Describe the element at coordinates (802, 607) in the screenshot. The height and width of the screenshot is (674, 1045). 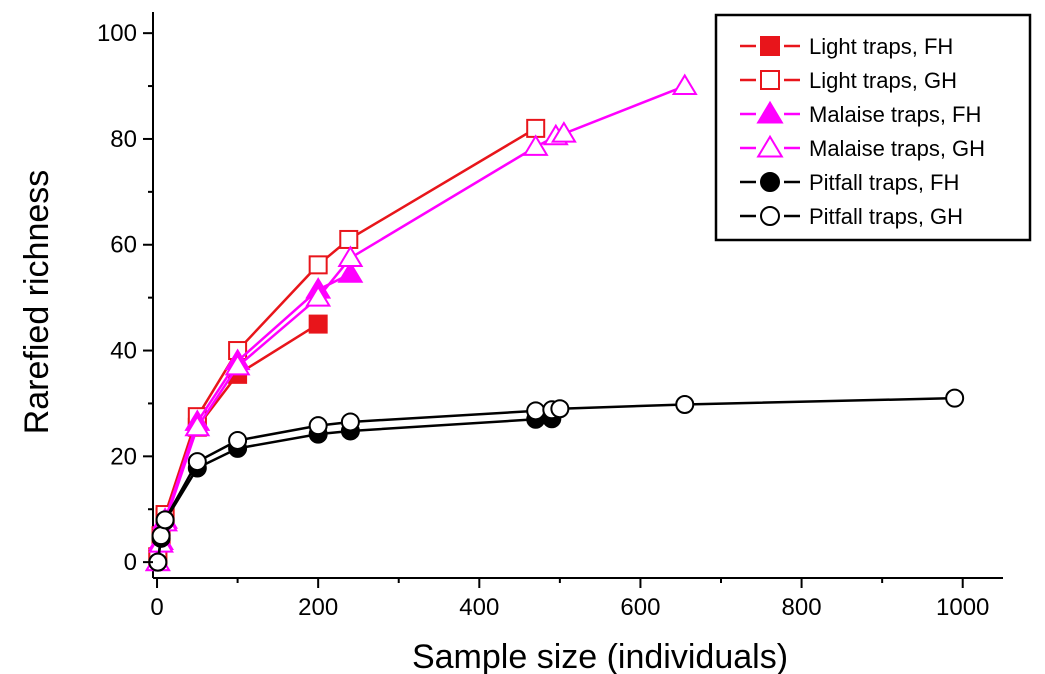
I see `x-tick-label: 800` at that location.